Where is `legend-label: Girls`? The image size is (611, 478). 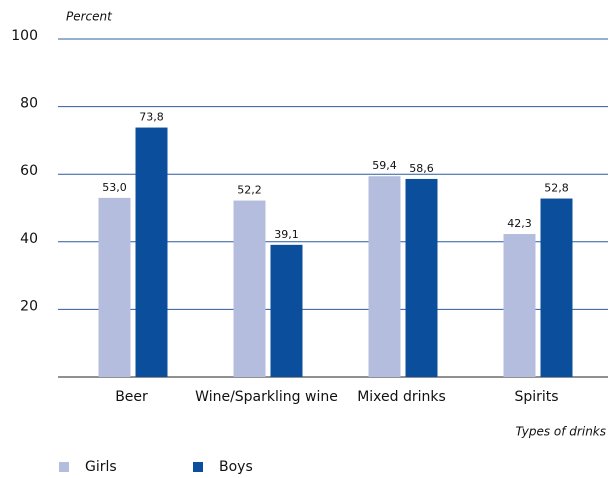
legend-label: Girls is located at coordinates (101, 467).